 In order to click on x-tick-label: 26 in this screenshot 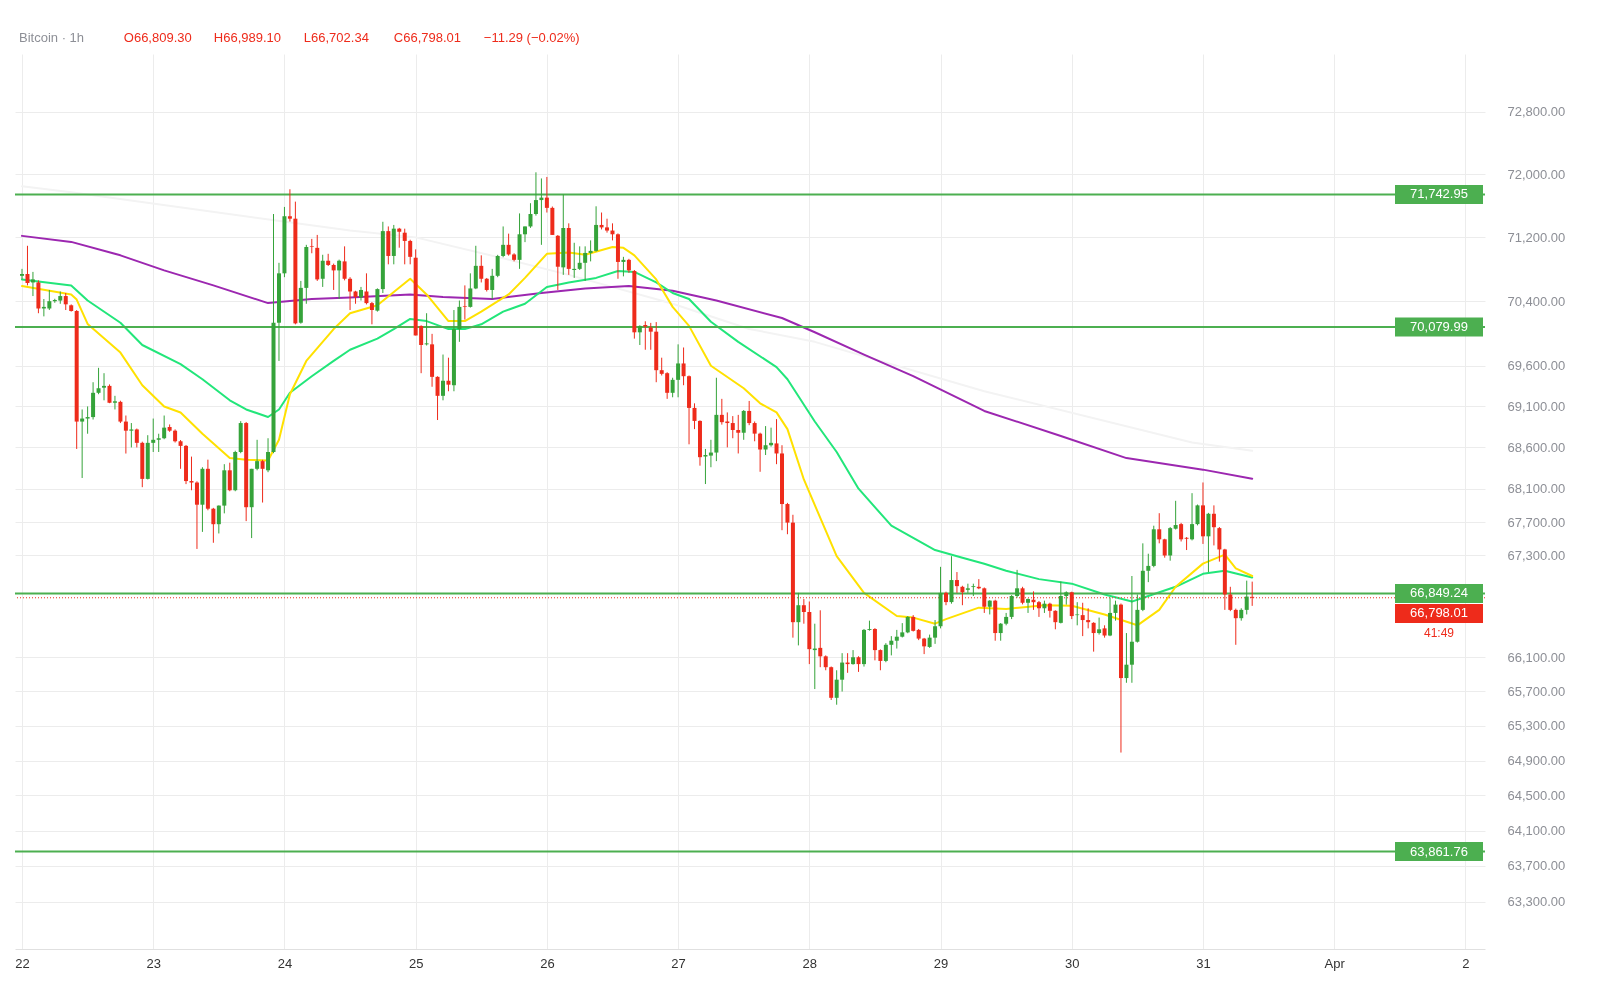, I will do `click(547, 963)`.